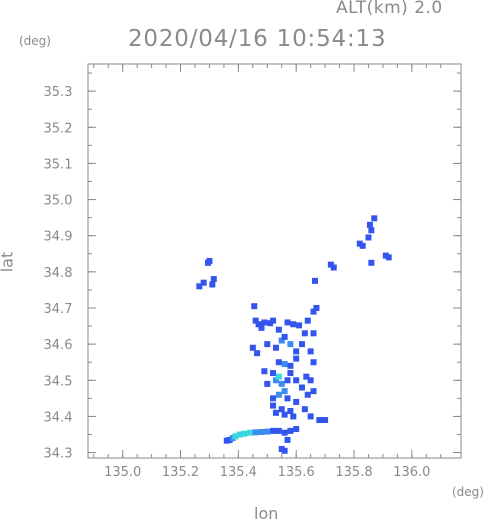 This screenshot has width=491, height=523. Describe the element at coordinates (58, 345) in the screenshot. I see `y-tick-label: 34.6` at that location.